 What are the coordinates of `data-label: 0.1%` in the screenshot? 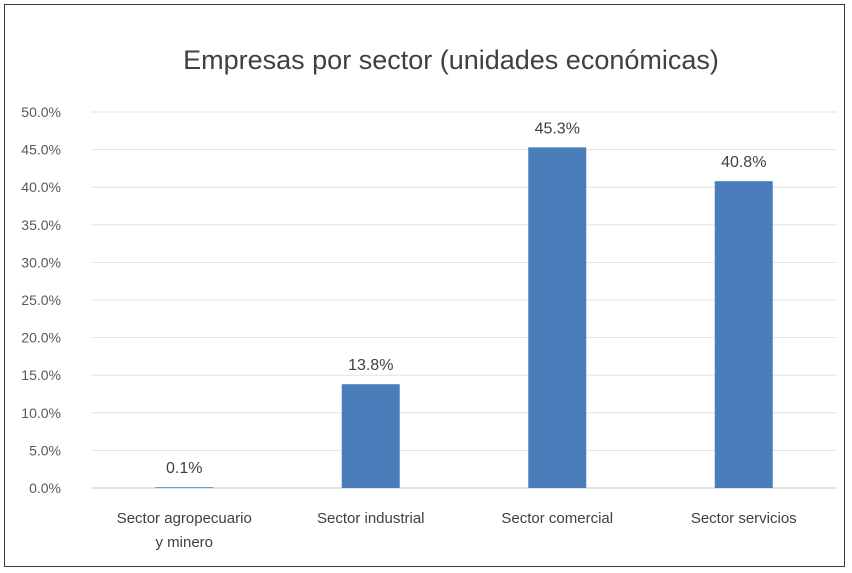 It's located at (184, 468).